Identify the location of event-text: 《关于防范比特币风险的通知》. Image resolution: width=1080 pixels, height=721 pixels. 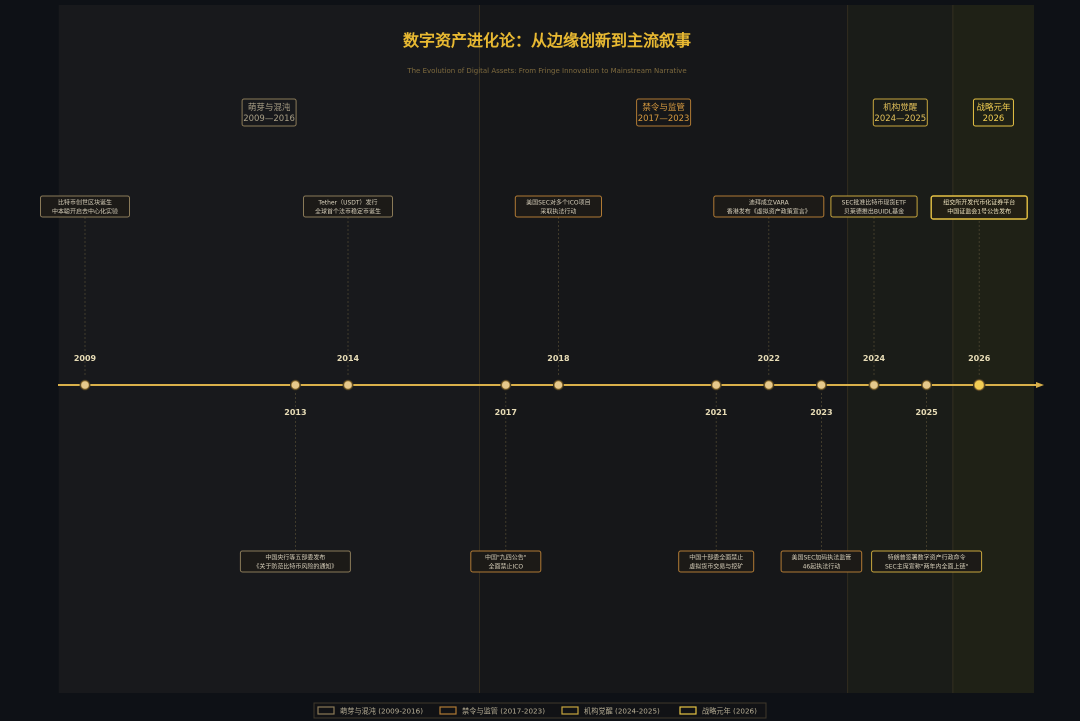
(295, 567).